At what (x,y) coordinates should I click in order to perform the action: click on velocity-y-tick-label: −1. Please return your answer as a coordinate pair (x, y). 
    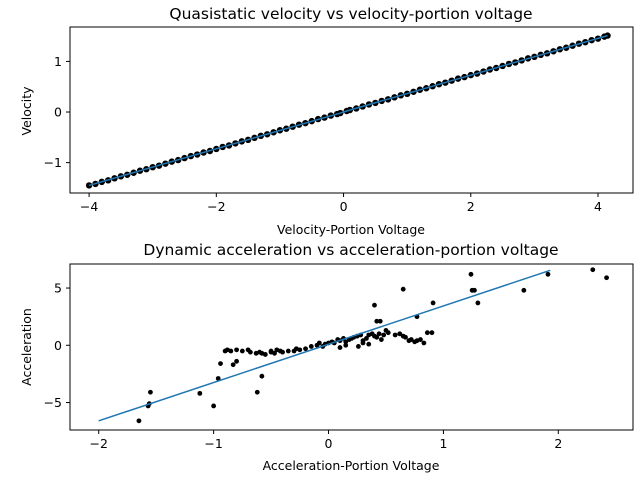
    Looking at the image, I should click on (53, 162).